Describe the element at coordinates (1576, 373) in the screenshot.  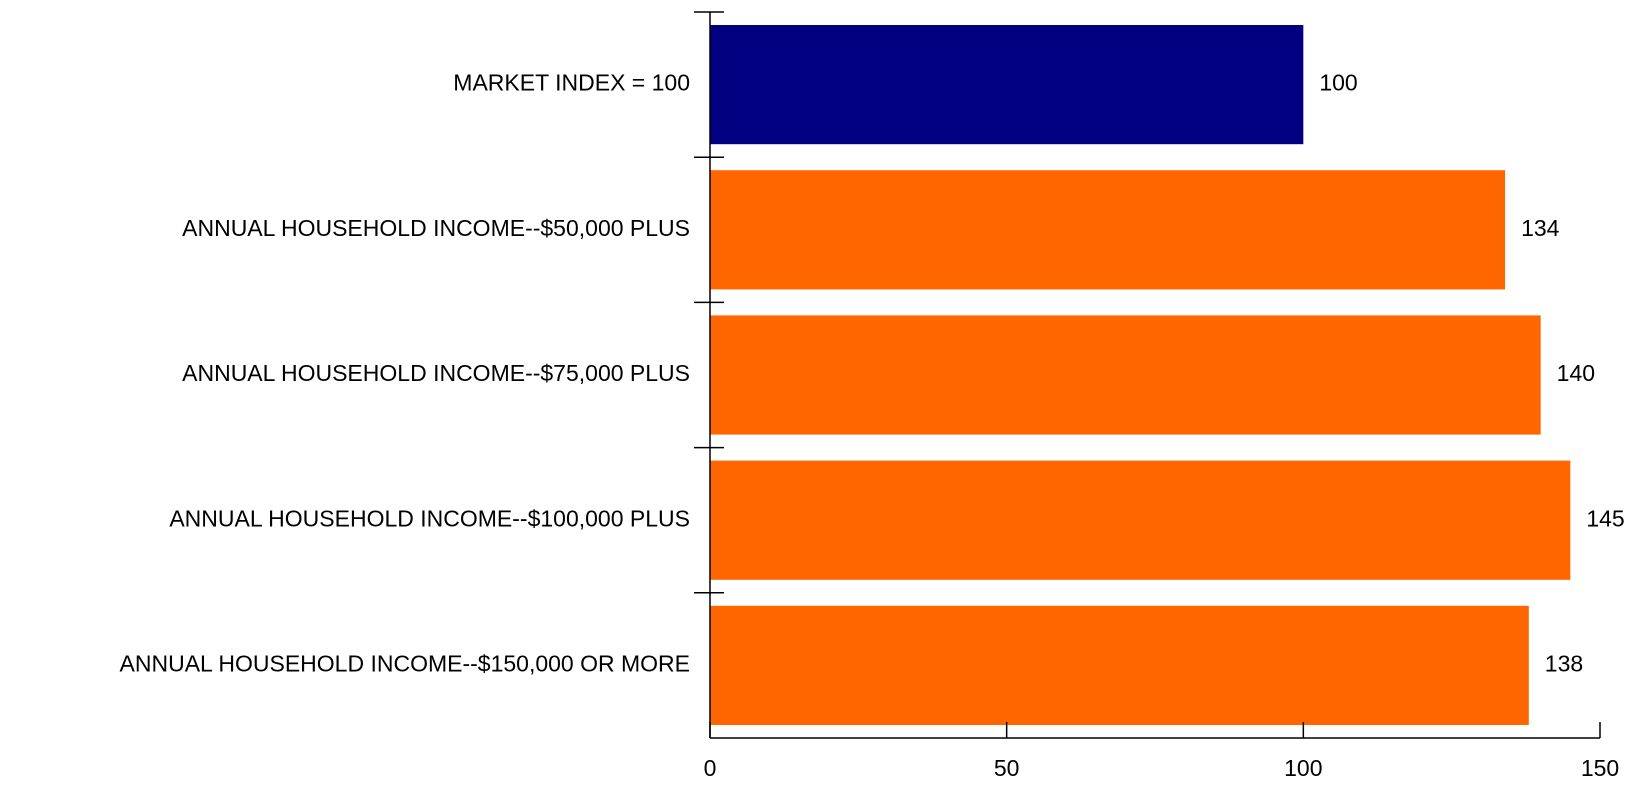
I see `value-label-2: 140` at that location.